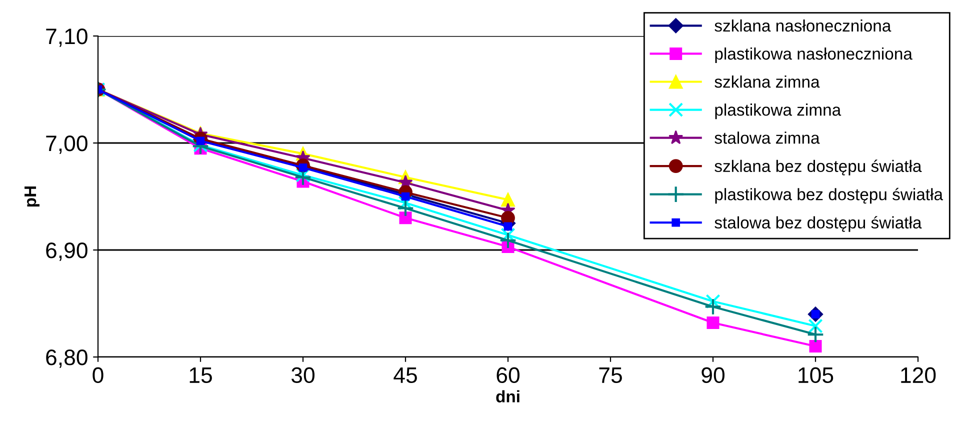 This screenshot has height=444, width=958. What do you see at coordinates (302, 375) in the screenshot?
I see `x-tick-label: 30` at bounding box center [302, 375].